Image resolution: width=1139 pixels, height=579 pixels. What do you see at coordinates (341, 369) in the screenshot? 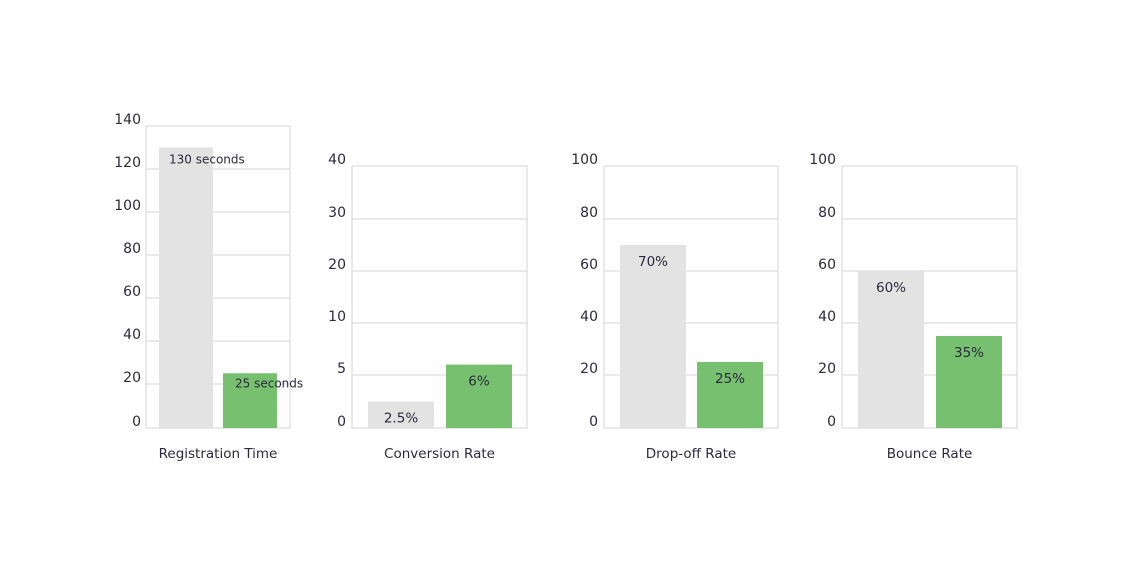
I see `y-tick-label: 5` at bounding box center [341, 369].